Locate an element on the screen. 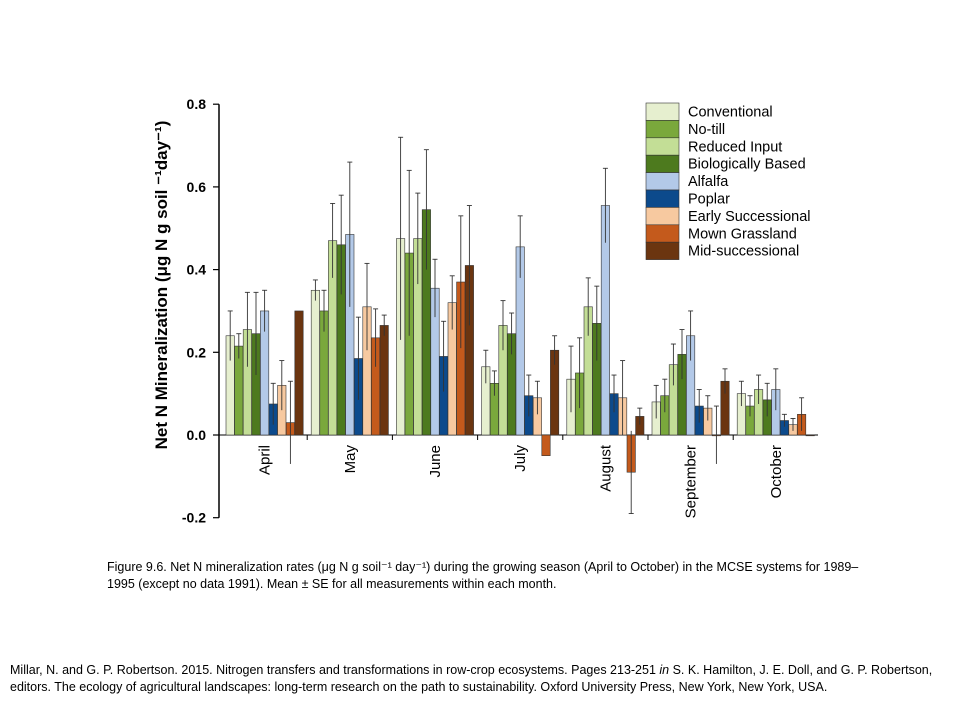 The height and width of the screenshot is (720, 960). legend-label: Conventional is located at coordinates (730, 113).